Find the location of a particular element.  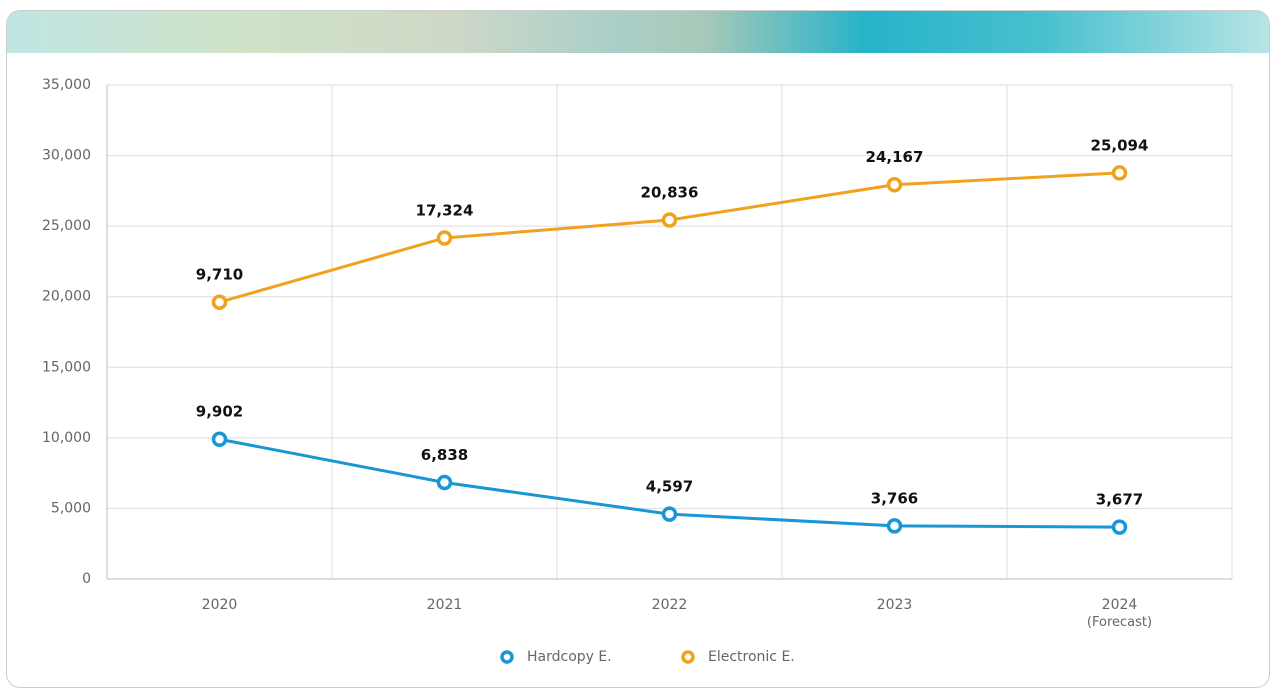

y-tick-label: 10,000 is located at coordinates (66, 438).